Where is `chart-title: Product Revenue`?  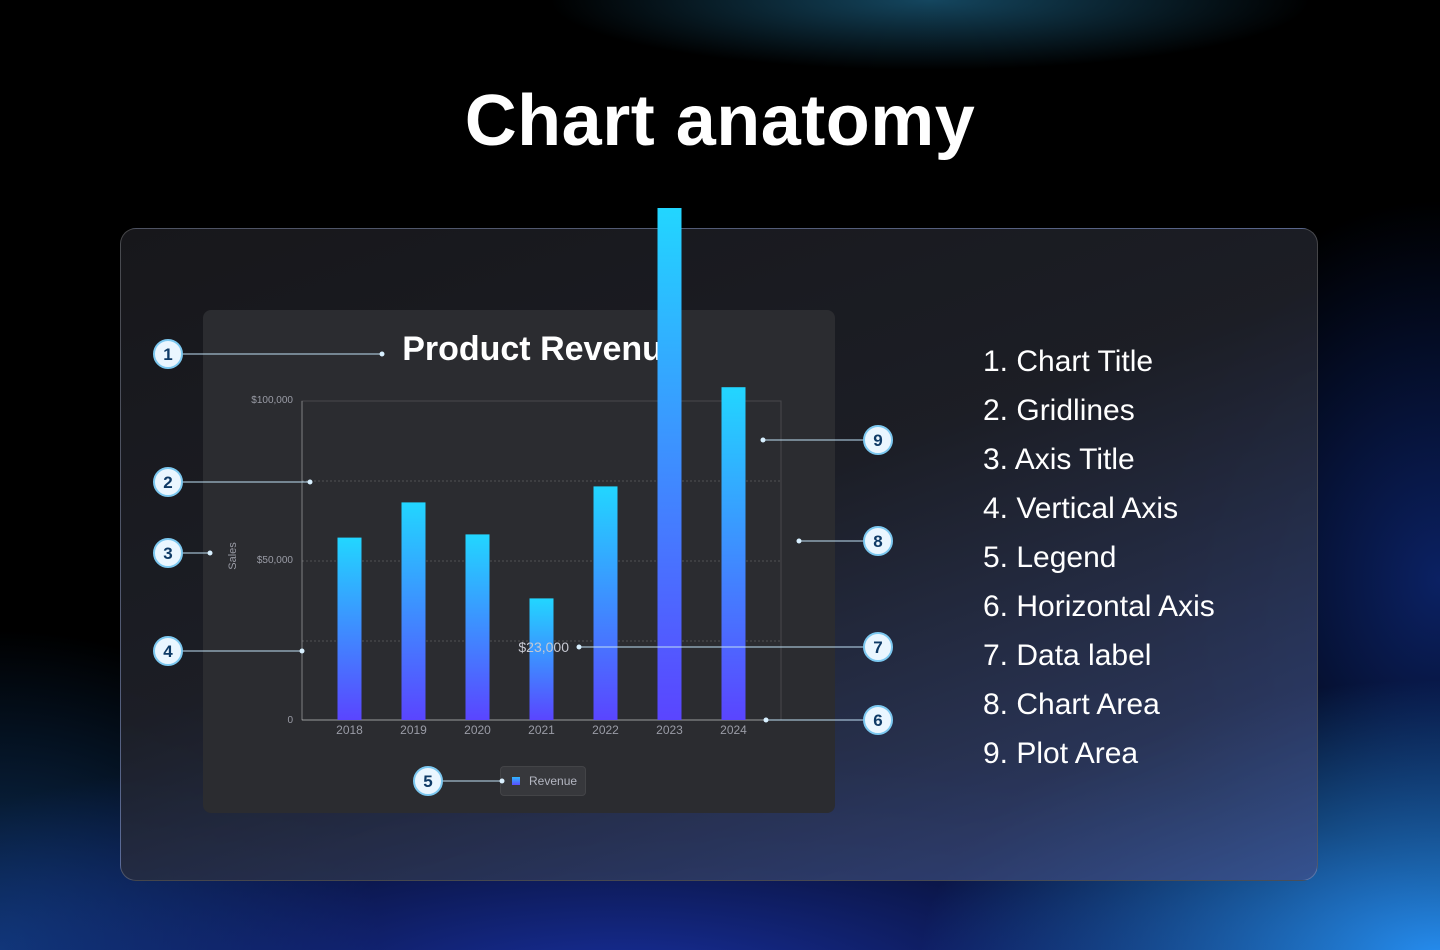
chart-title: Product Revenue is located at coordinates (542, 349).